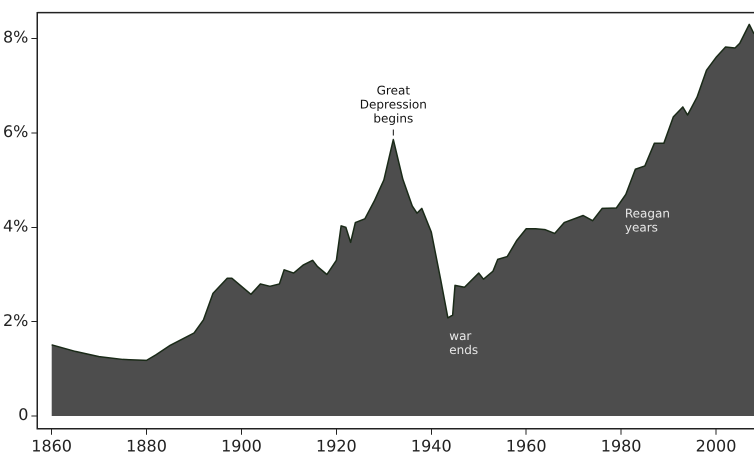 The height and width of the screenshot is (464, 754). I want to click on x-tick-label: 1940, so click(431, 446).